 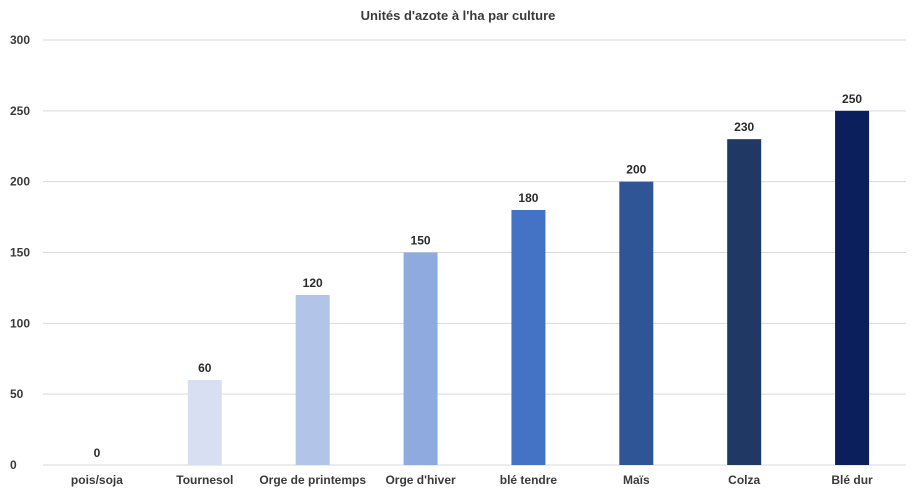 What do you see at coordinates (20, 111) in the screenshot?
I see `y-tick-label: 250` at bounding box center [20, 111].